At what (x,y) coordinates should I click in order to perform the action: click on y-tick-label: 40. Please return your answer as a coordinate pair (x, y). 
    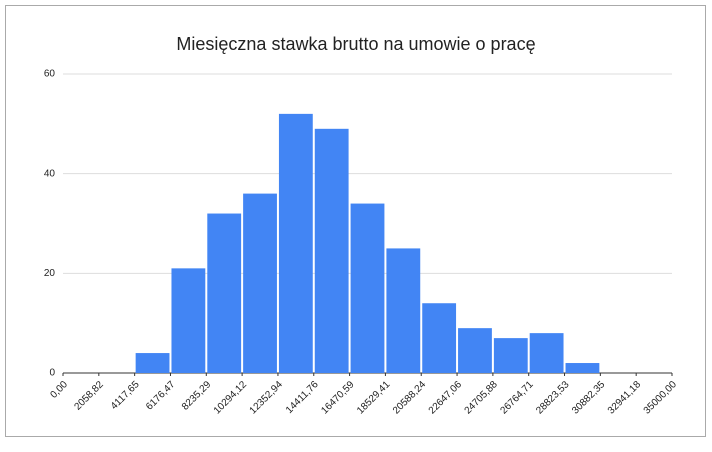
    Looking at the image, I should click on (50, 173).